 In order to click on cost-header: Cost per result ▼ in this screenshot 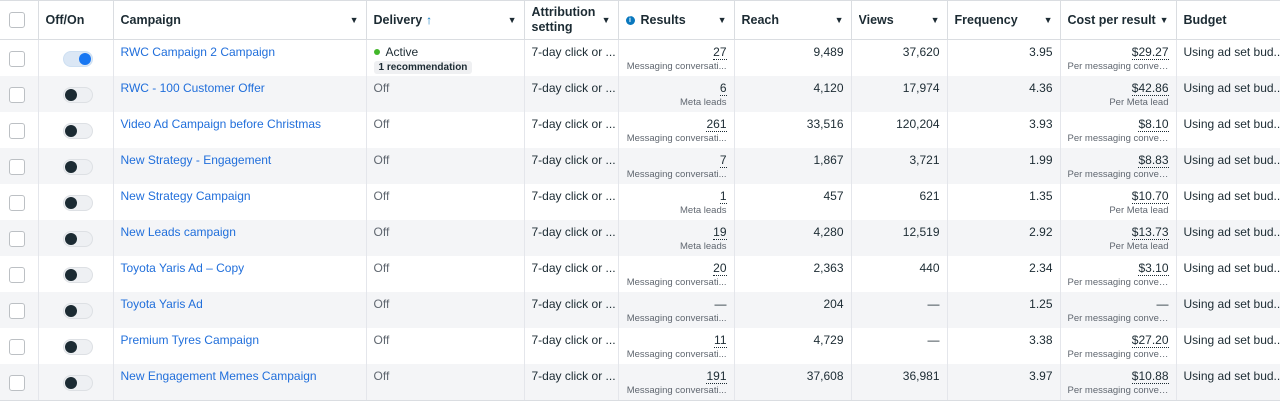, I will do `click(1118, 20)`.